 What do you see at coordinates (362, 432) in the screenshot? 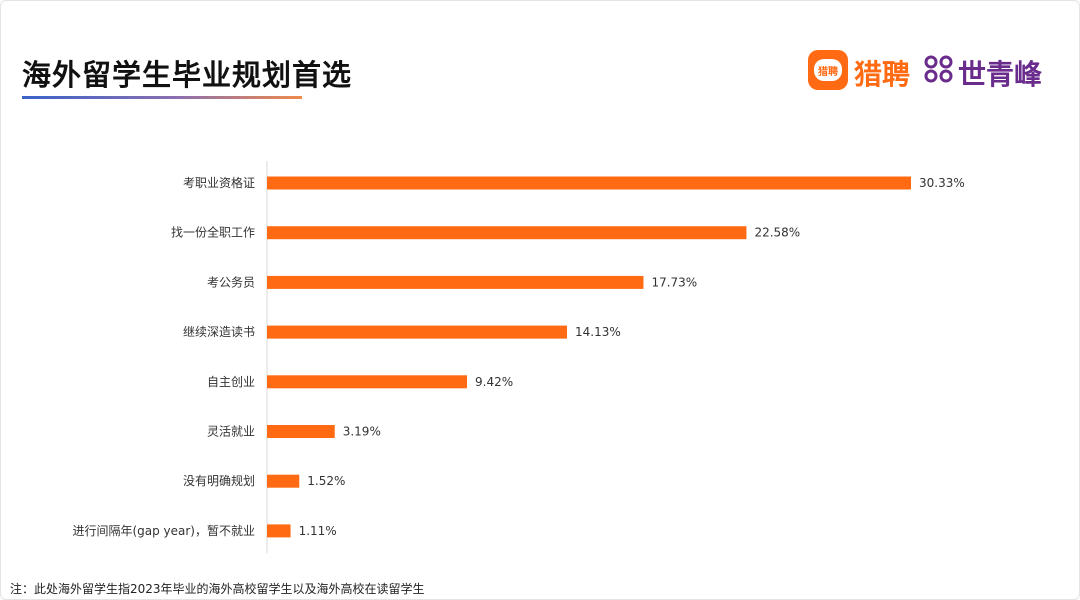
I see `value-label: 3.19%` at bounding box center [362, 432].